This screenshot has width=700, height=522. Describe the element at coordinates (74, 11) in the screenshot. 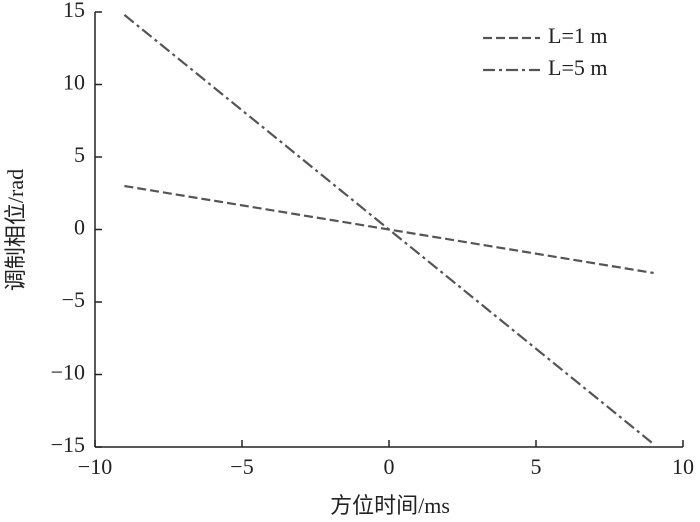

I see `y-tick-label: 15` at that location.